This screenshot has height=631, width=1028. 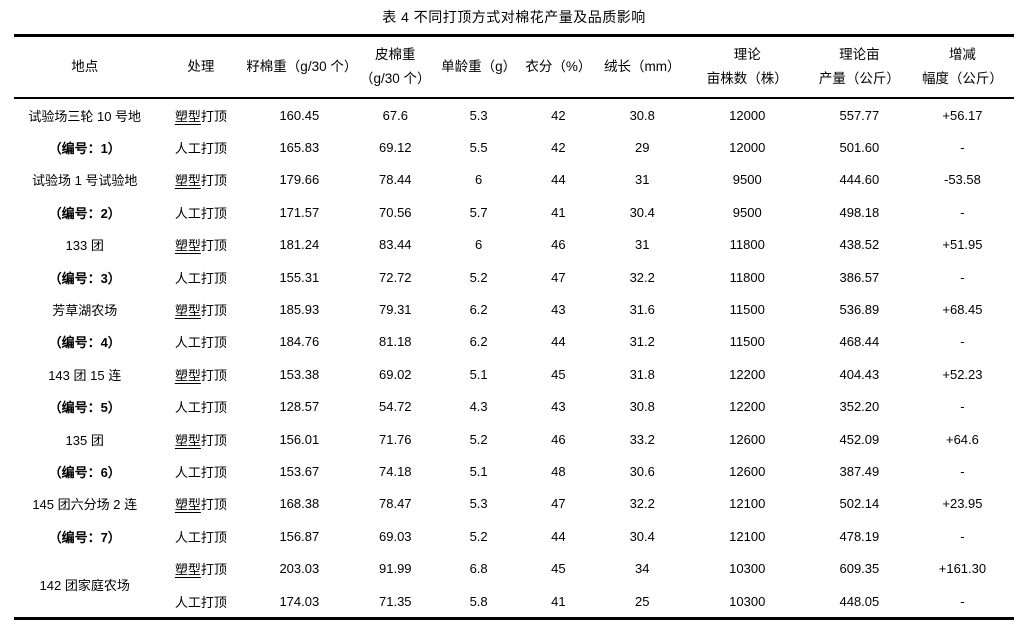 What do you see at coordinates (642, 504) in the screenshot?
I see `value-cell-fiber_len: 32.2` at bounding box center [642, 504].